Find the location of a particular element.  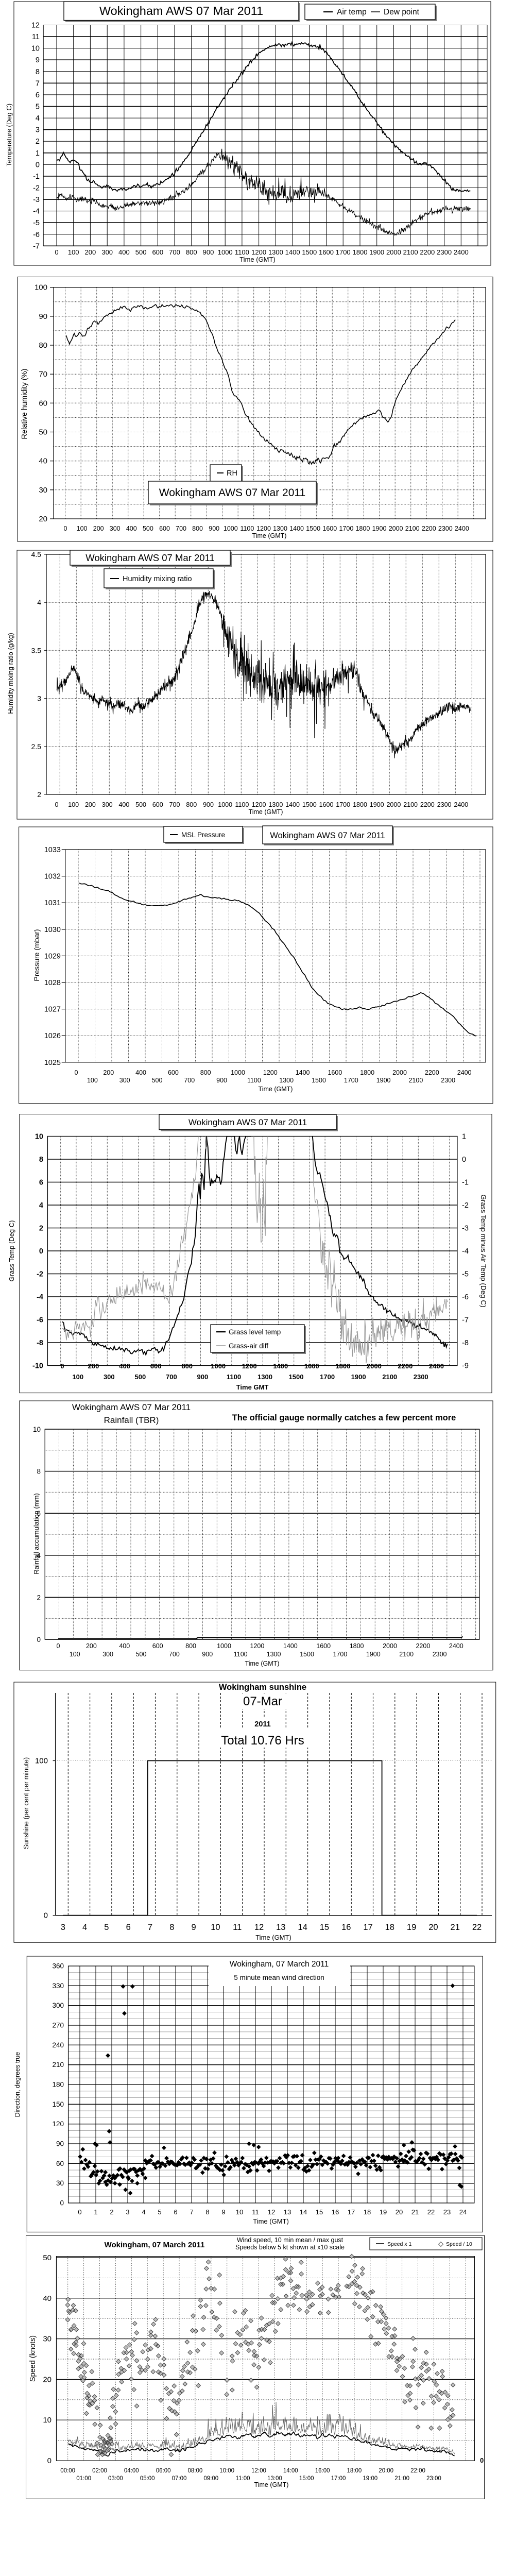

svg-text: Wokingham, 07 March 2011 is located at coordinates (155, 2245).